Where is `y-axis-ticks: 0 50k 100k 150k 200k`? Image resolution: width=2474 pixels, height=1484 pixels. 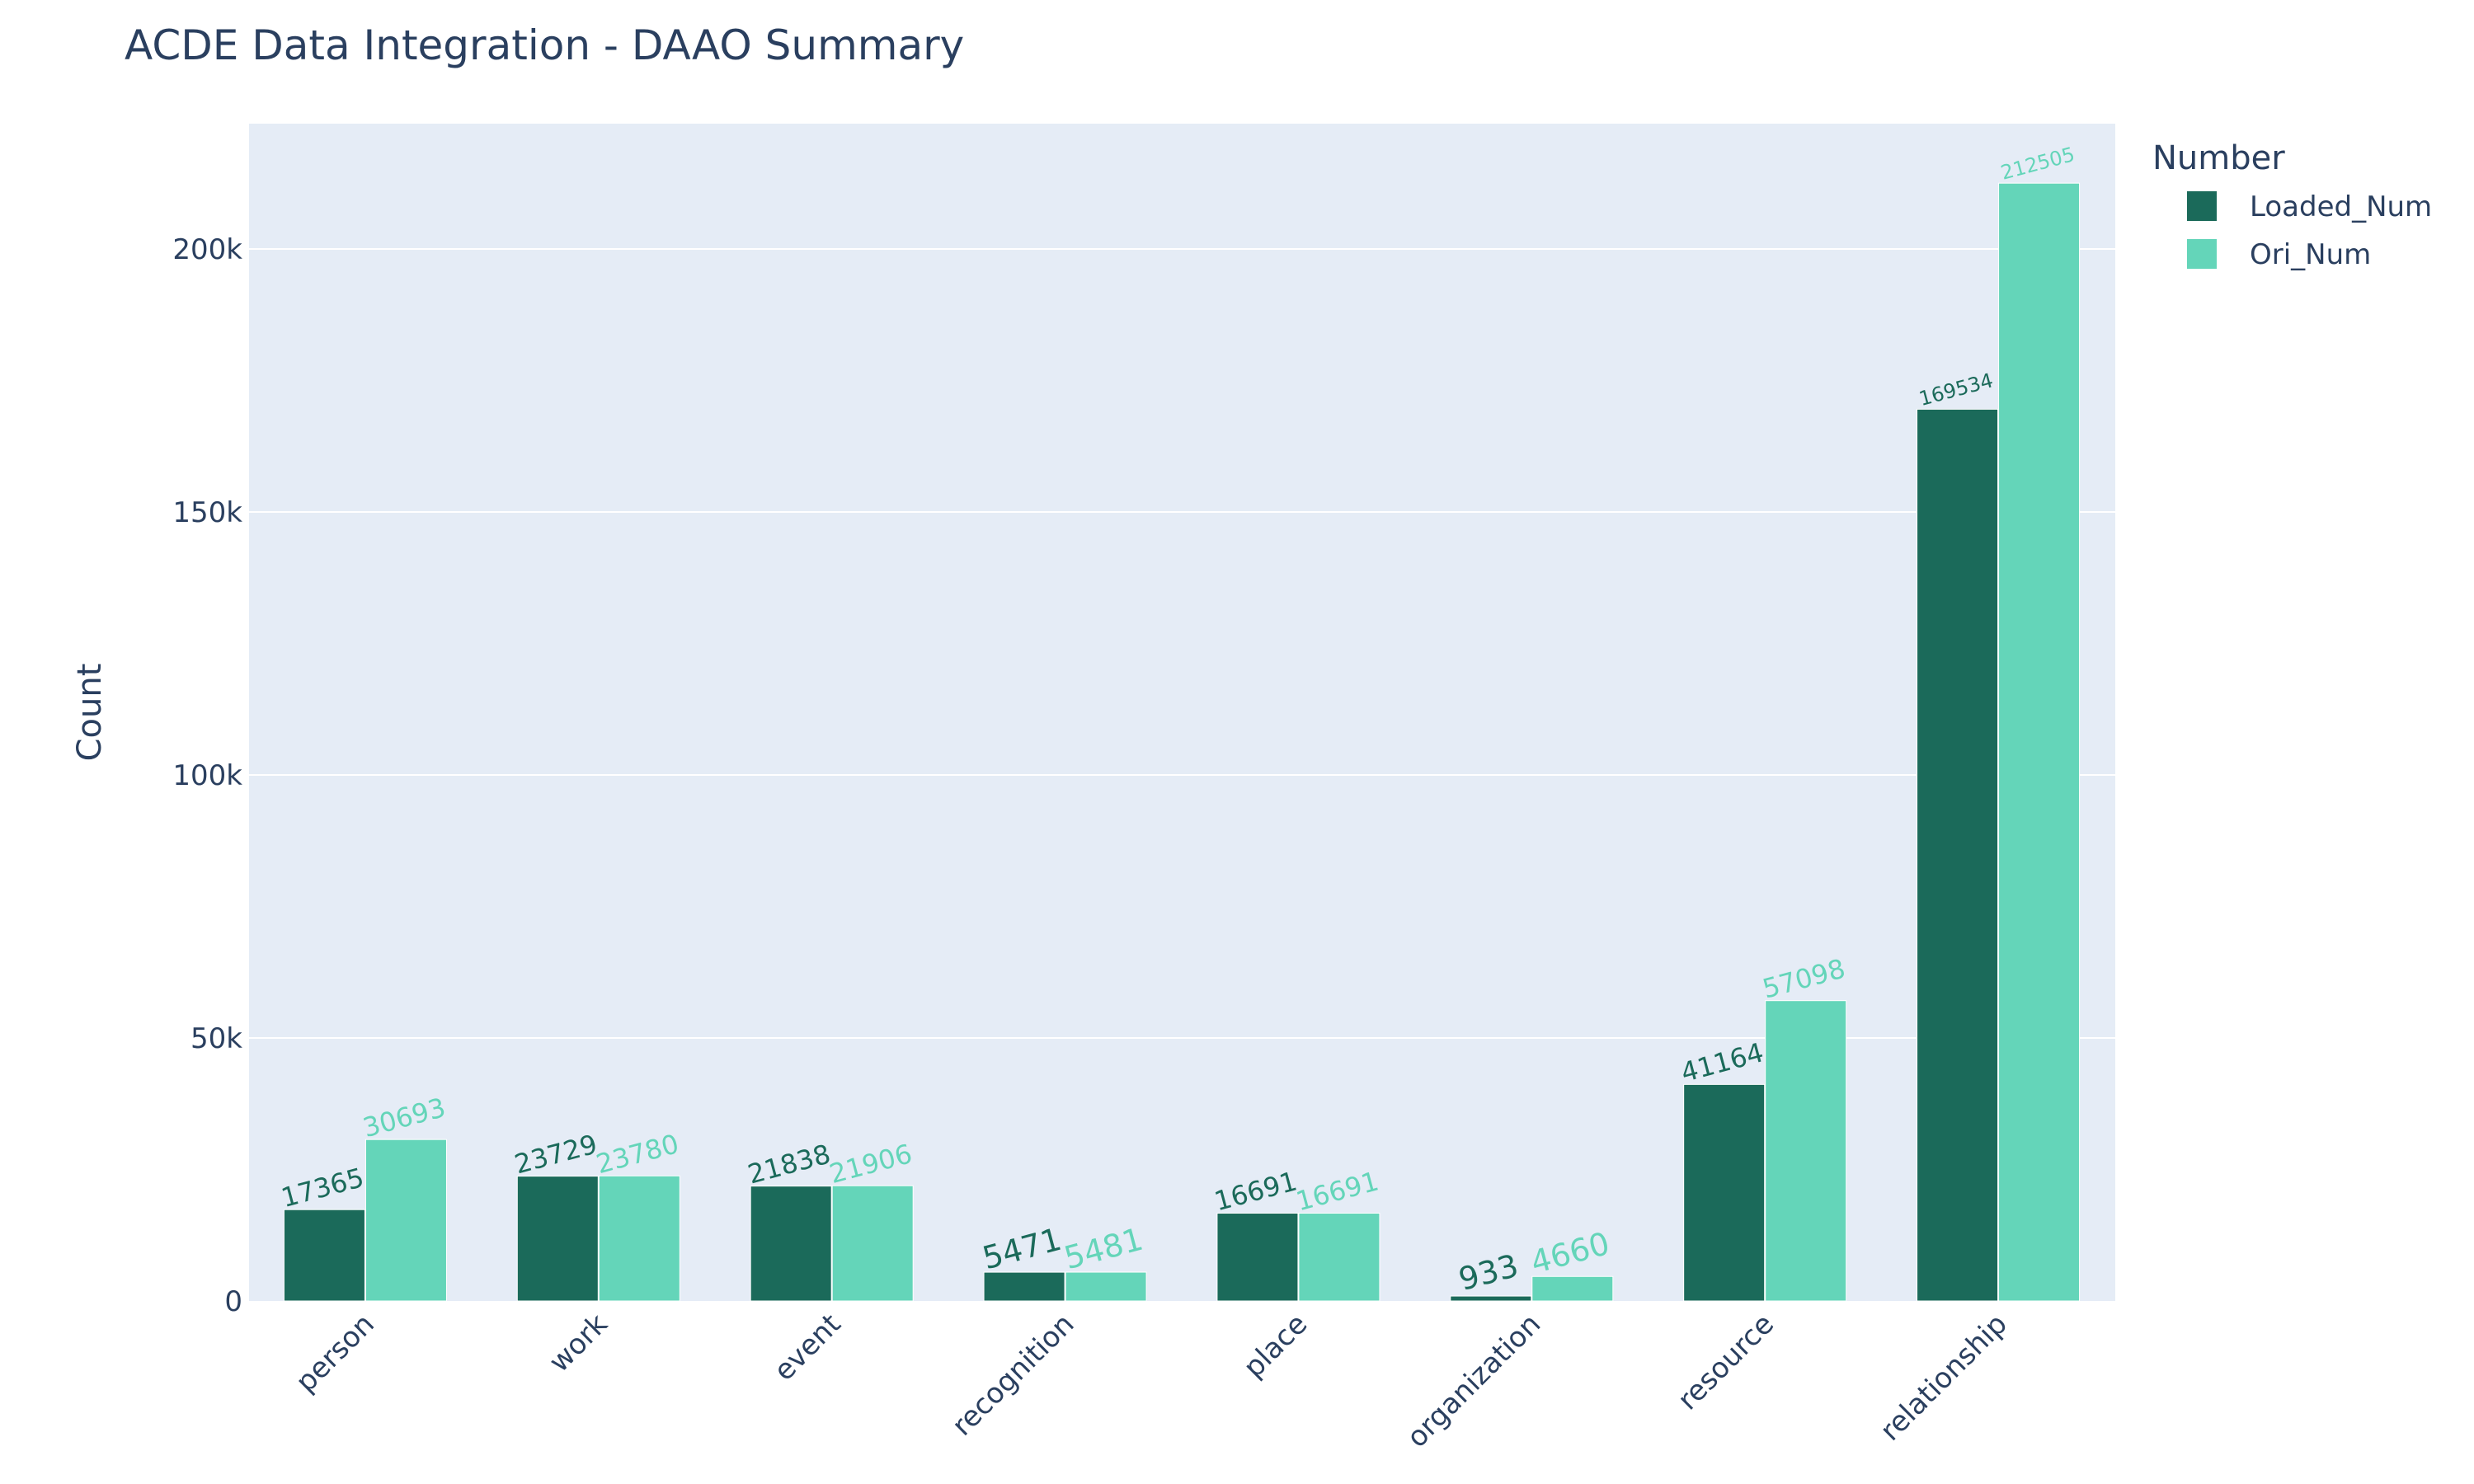 y-axis-ticks: 0 50k 100k 150k 200k is located at coordinates (207, 775).